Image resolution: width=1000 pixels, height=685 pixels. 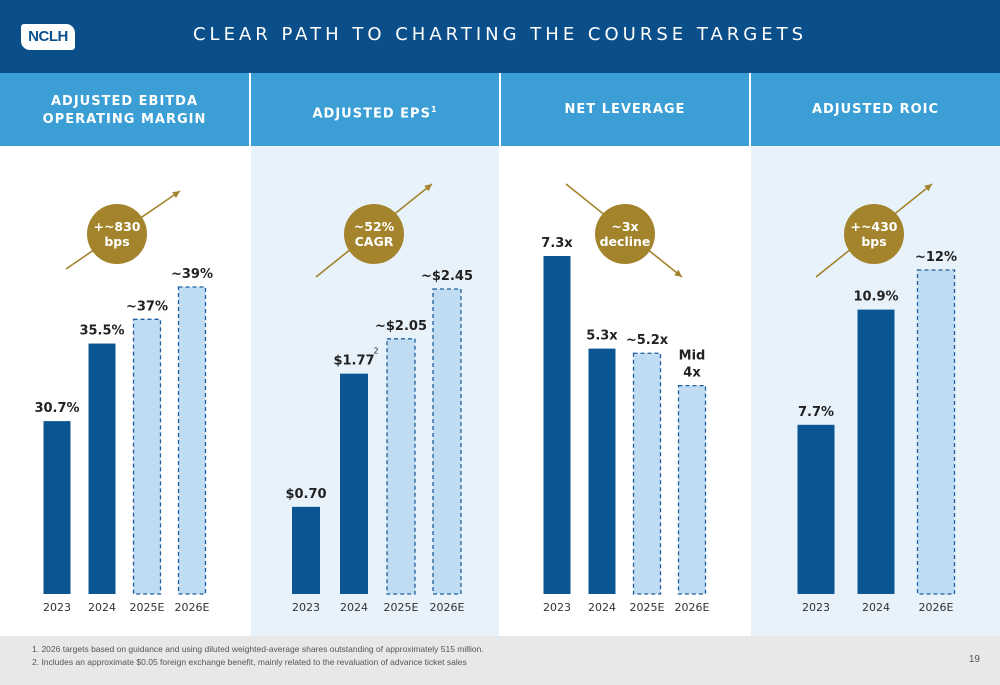 I want to click on panel-header-ebitda-margin: ADJUSTED EBITDA OPERATING MARGIN, so click(x=124, y=109).